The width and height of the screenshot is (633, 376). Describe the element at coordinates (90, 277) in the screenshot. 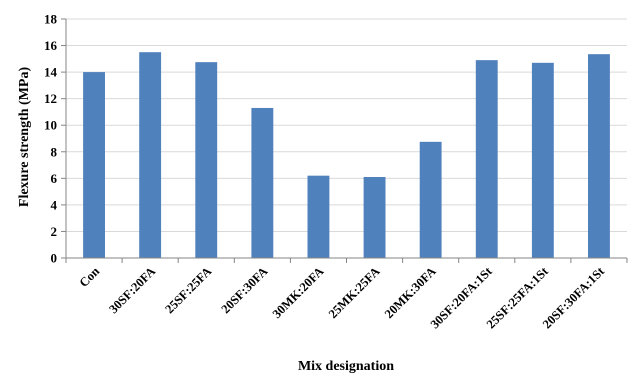

I see `x-tick-label: Con` at that location.